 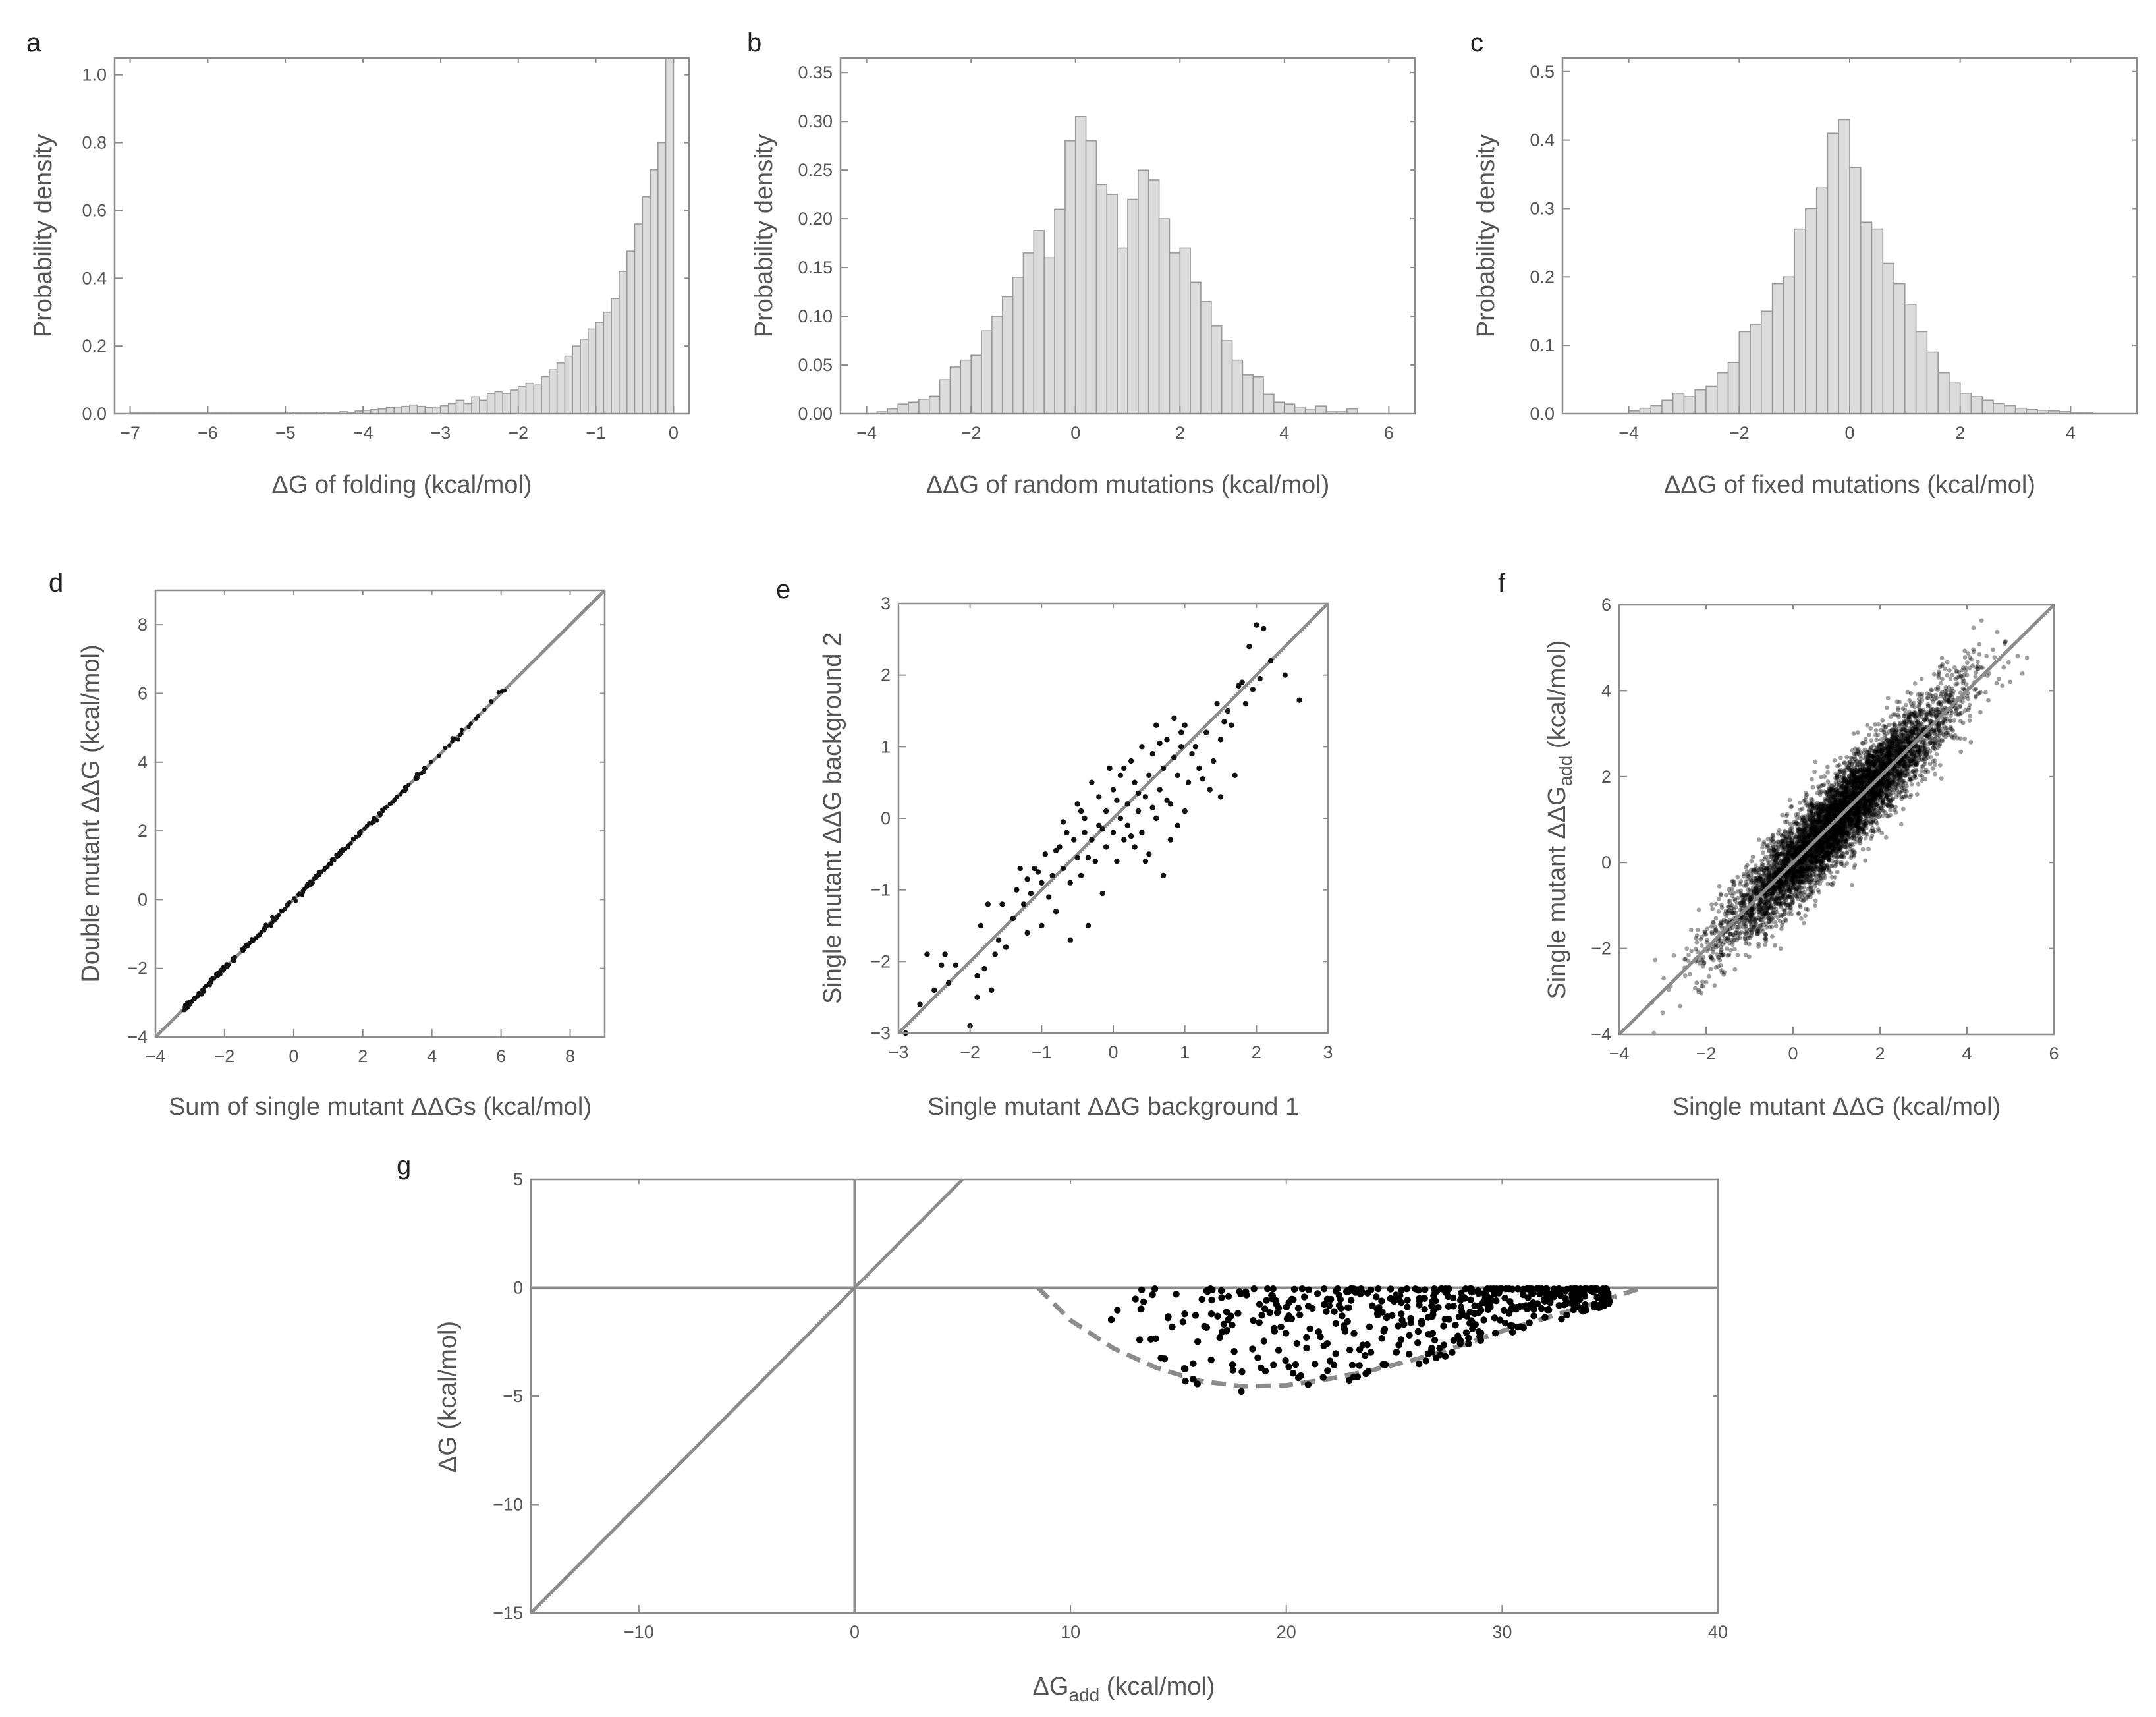 What do you see at coordinates (1284, 433) in the screenshot?
I see `x-tick-label-b-4: 4` at bounding box center [1284, 433].